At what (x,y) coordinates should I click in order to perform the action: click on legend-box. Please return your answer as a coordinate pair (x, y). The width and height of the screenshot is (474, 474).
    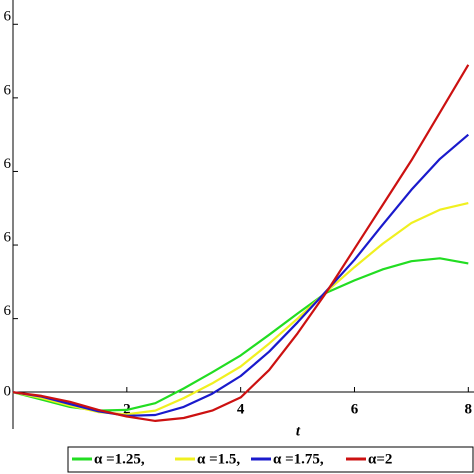
    Looking at the image, I should click on (270, 459).